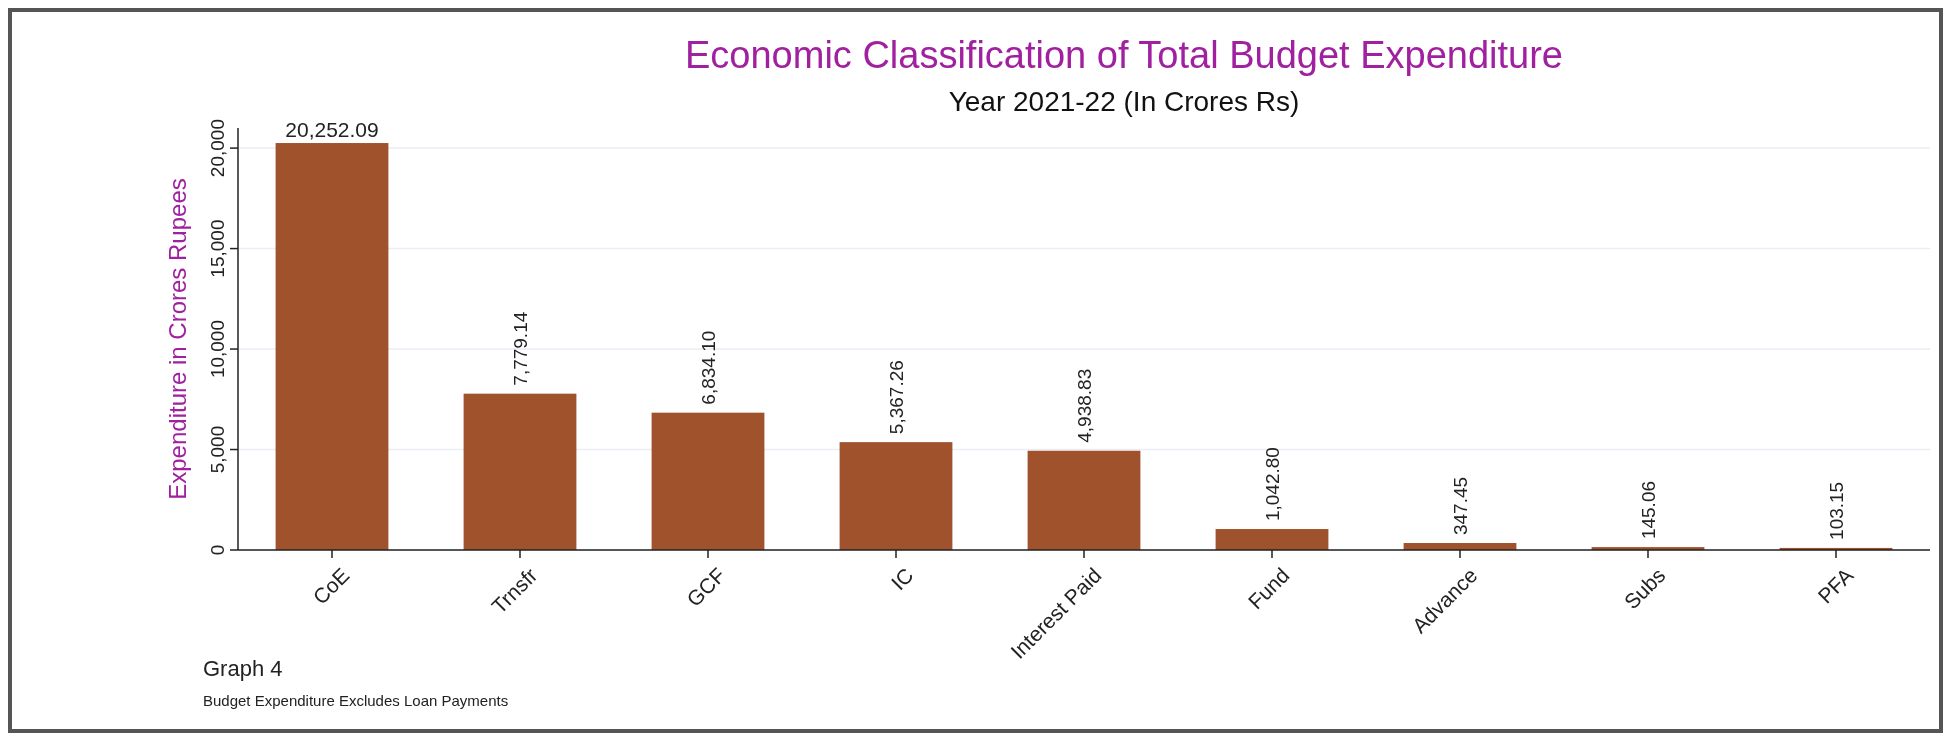 Image resolution: width=1951 pixels, height=735 pixels. What do you see at coordinates (1124, 55) in the screenshot?
I see `chart-title: Economic Classification of Total Budget Expenditure` at bounding box center [1124, 55].